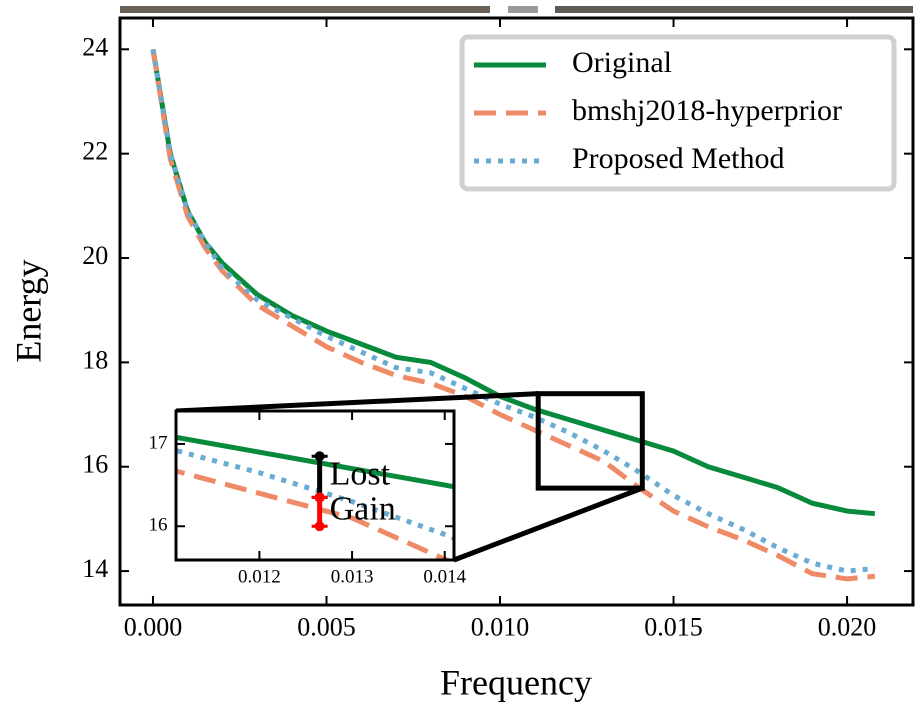 The width and height of the screenshot is (915, 709). Describe the element at coordinates (360, 474) in the screenshot. I see `annotation-label: Lost` at that location.